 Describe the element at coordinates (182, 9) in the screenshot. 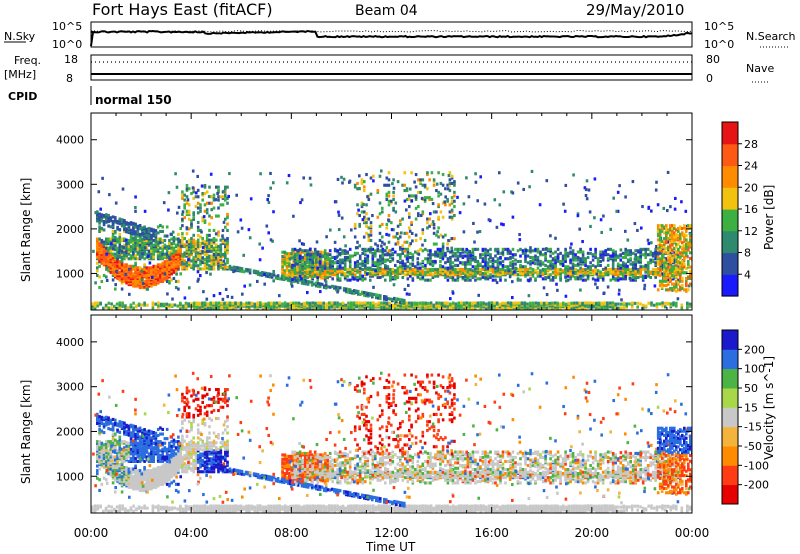

I see `station-title: Fort Hays East (fitACF)` at that location.